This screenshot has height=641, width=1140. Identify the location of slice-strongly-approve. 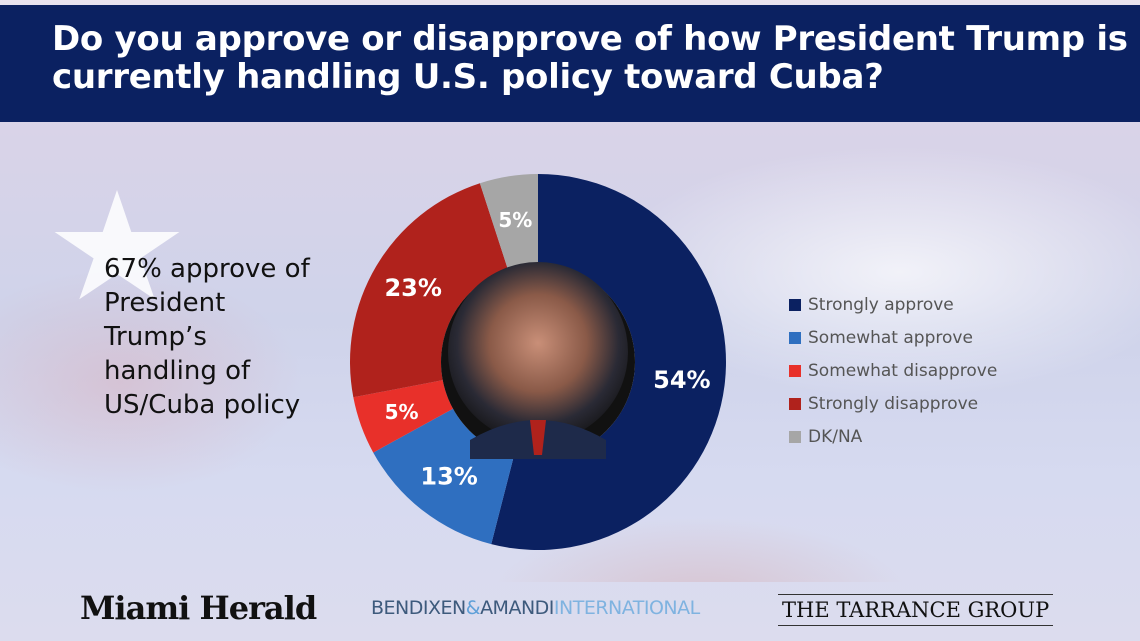
(608, 362).